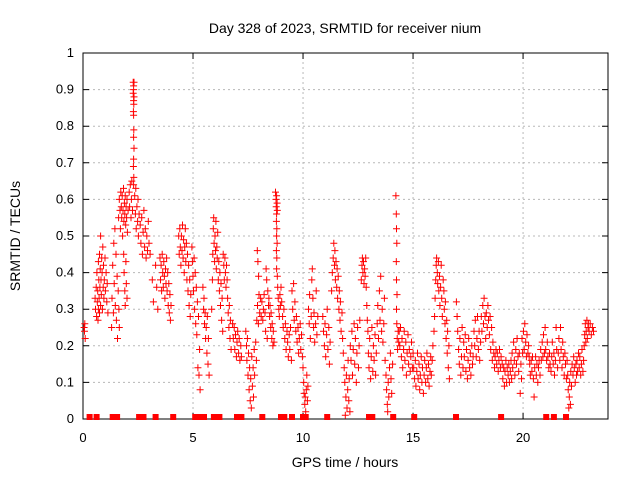  What do you see at coordinates (65, 198) in the screenshot?
I see `y-tick-label: 0.6` at bounding box center [65, 198].